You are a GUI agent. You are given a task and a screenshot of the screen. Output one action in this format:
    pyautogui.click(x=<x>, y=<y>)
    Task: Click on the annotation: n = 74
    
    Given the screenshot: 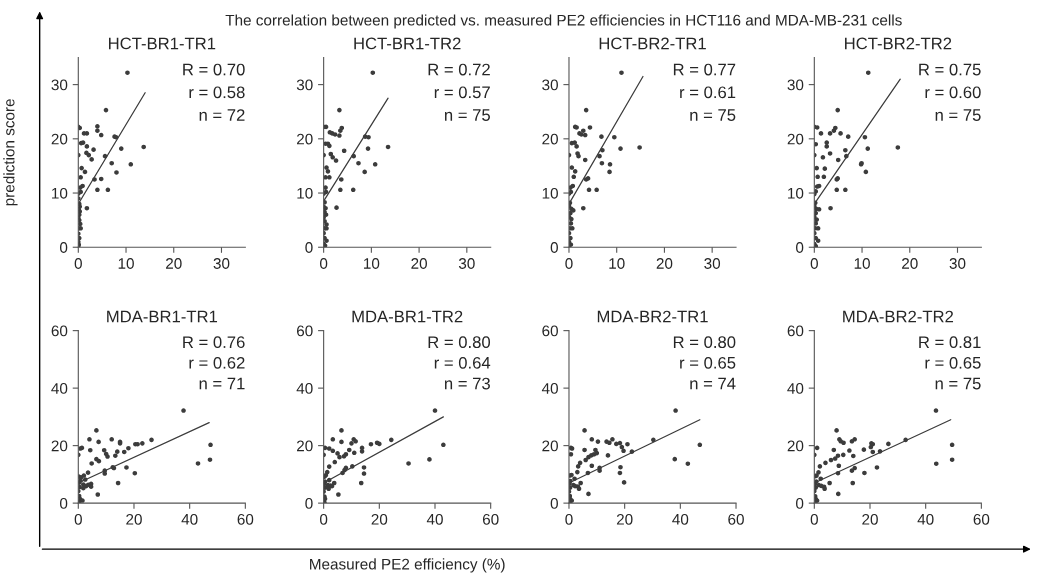 What is the action you would take?
    pyautogui.click(x=713, y=383)
    